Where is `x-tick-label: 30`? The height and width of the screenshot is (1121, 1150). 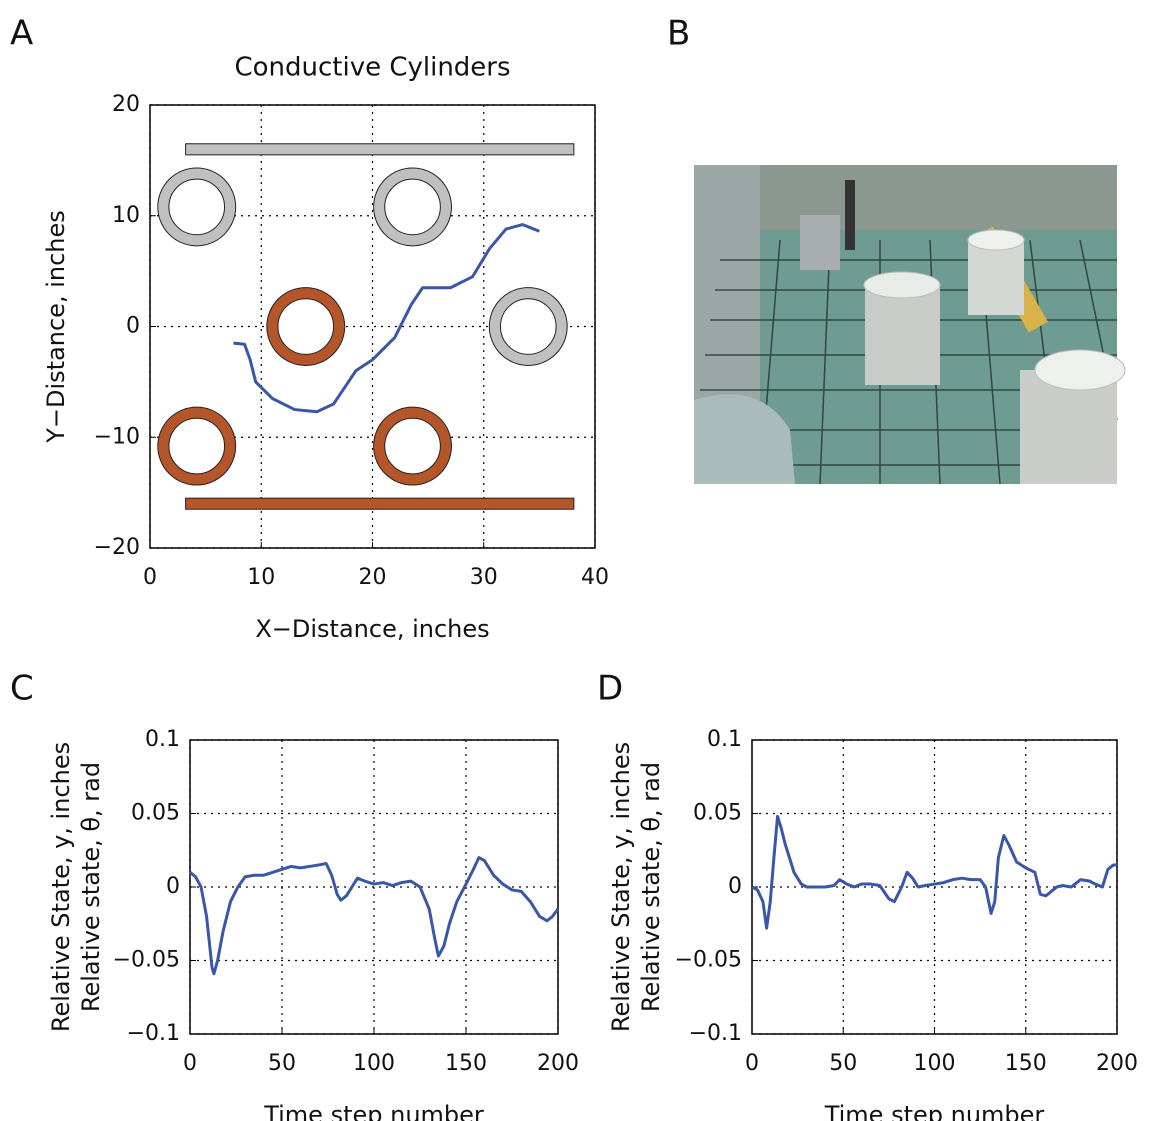 x-tick-label: 30 is located at coordinates (484, 577).